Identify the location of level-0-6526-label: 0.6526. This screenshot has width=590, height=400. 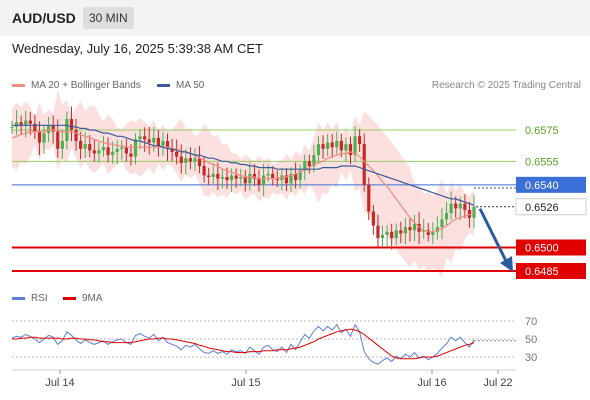
(542, 208).